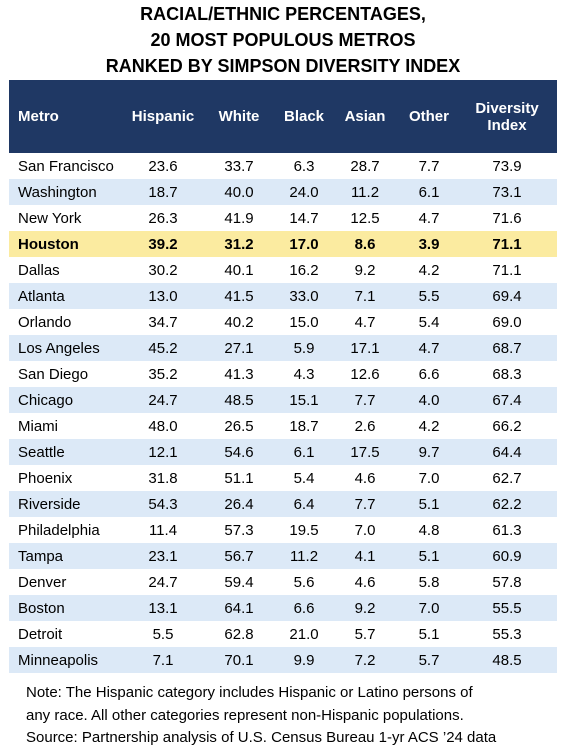 The width and height of the screenshot is (566, 750). I want to click on cell-asian: 7.7, so click(365, 400).